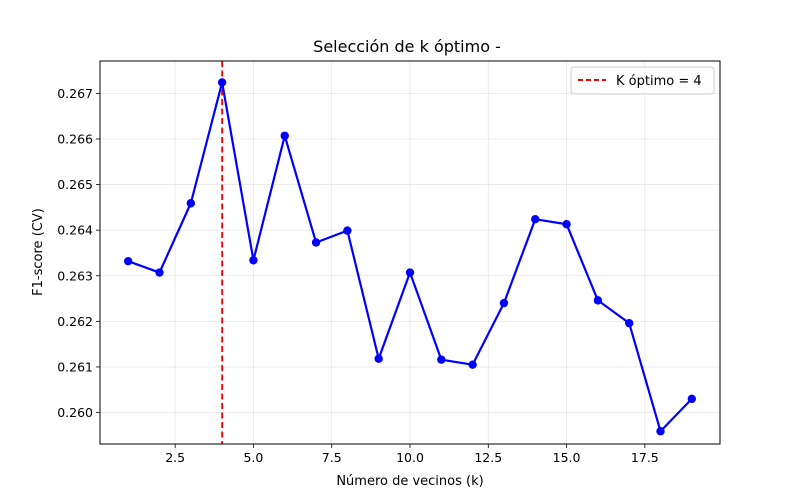 This screenshot has height=500, width=800. I want to click on y-tick-label: 0.267, so click(75, 93).